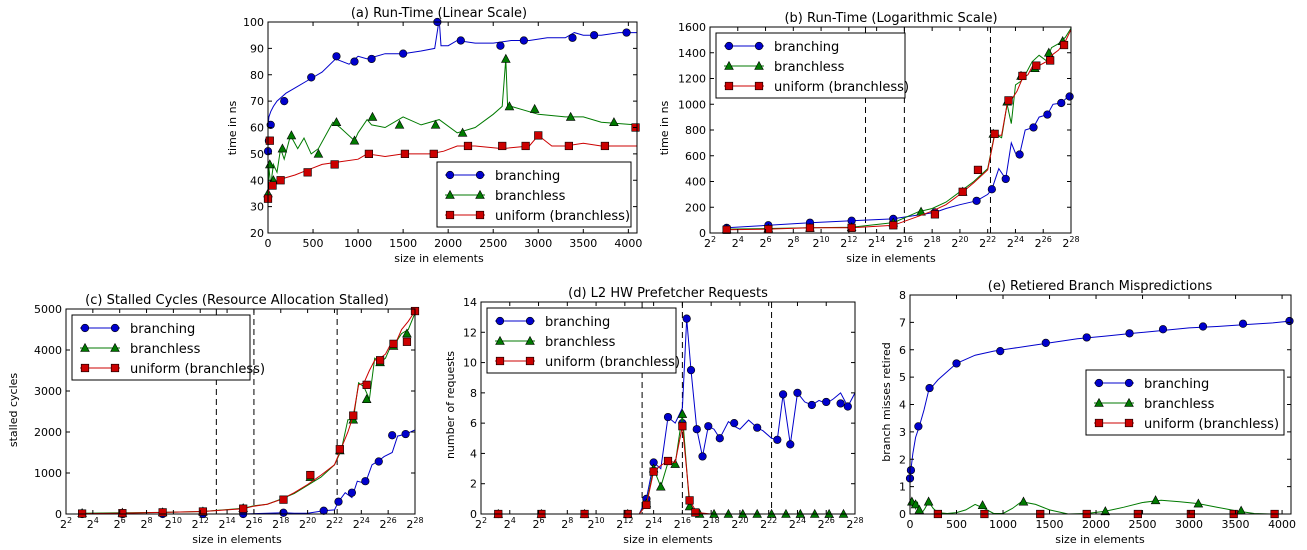 Image resolution: width=1307 pixels, height=550 pixels. Describe the element at coordinates (450, 405) in the screenshot. I see `chart-d-ylabel: number of requests` at that location.